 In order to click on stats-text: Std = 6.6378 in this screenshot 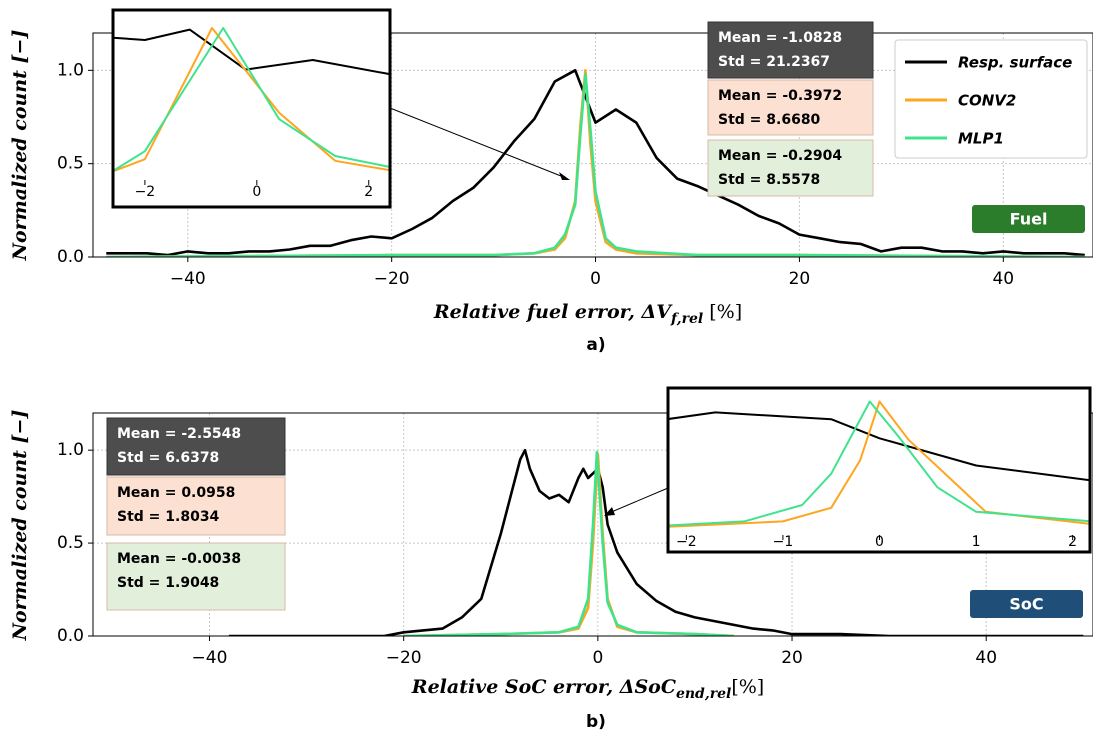, I will do `click(168, 458)`.